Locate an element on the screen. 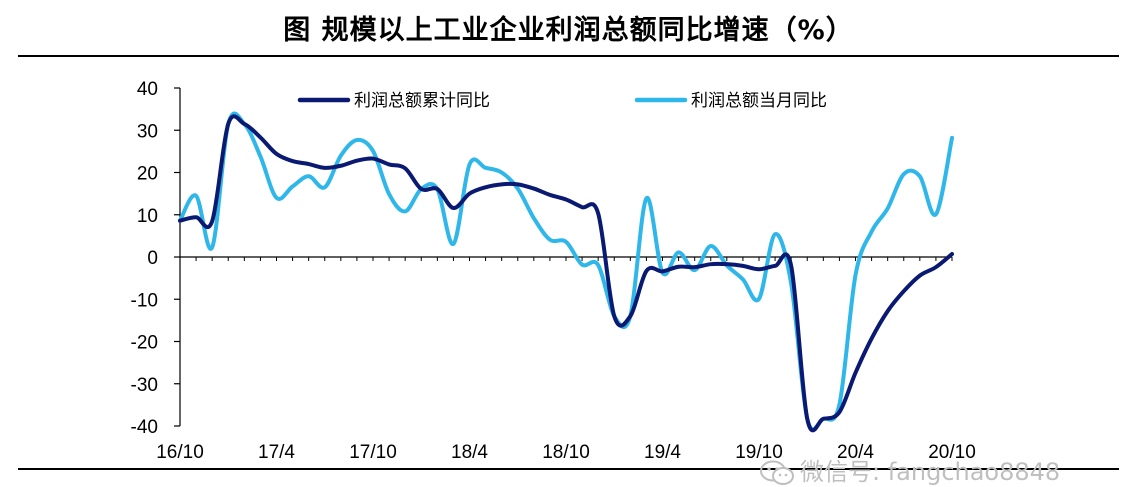  legend-label: 利润总额当月同比 is located at coordinates (759, 101).